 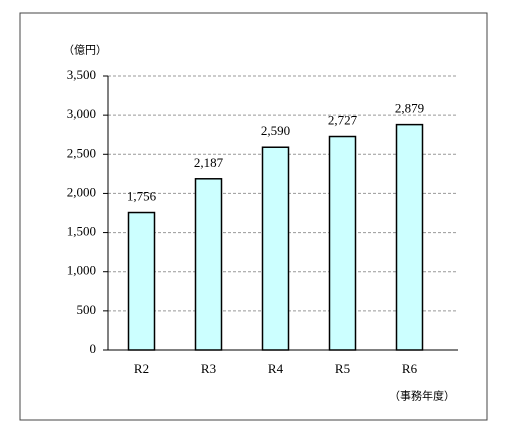 What do you see at coordinates (276, 368) in the screenshot?
I see `x-tick-label: R4` at bounding box center [276, 368].